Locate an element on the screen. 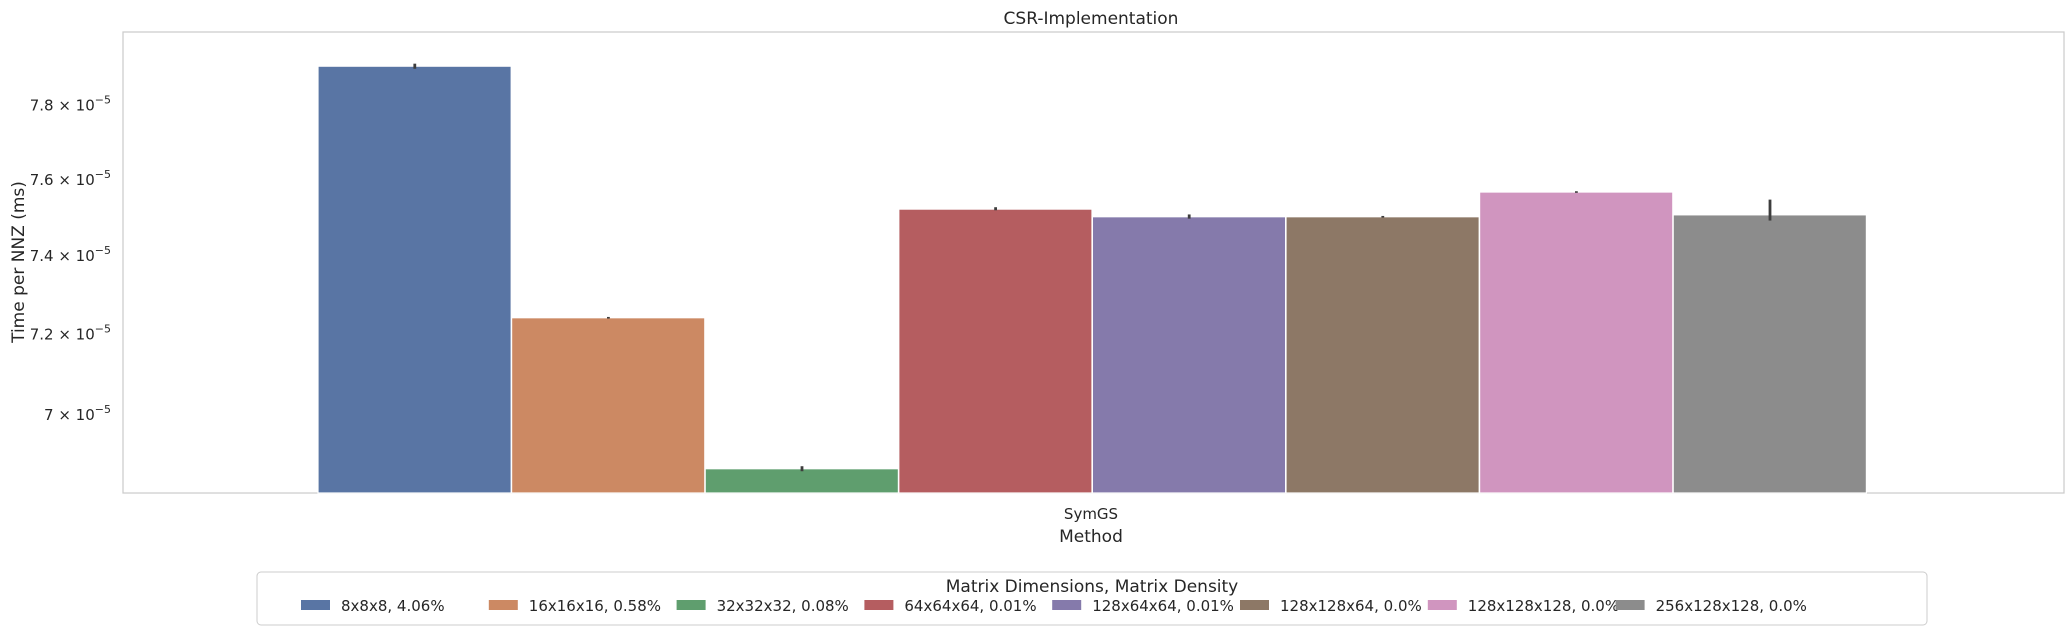 The width and height of the screenshot is (2070, 635). legend-label: 256x128x128, 0.0% is located at coordinates (1731, 606).